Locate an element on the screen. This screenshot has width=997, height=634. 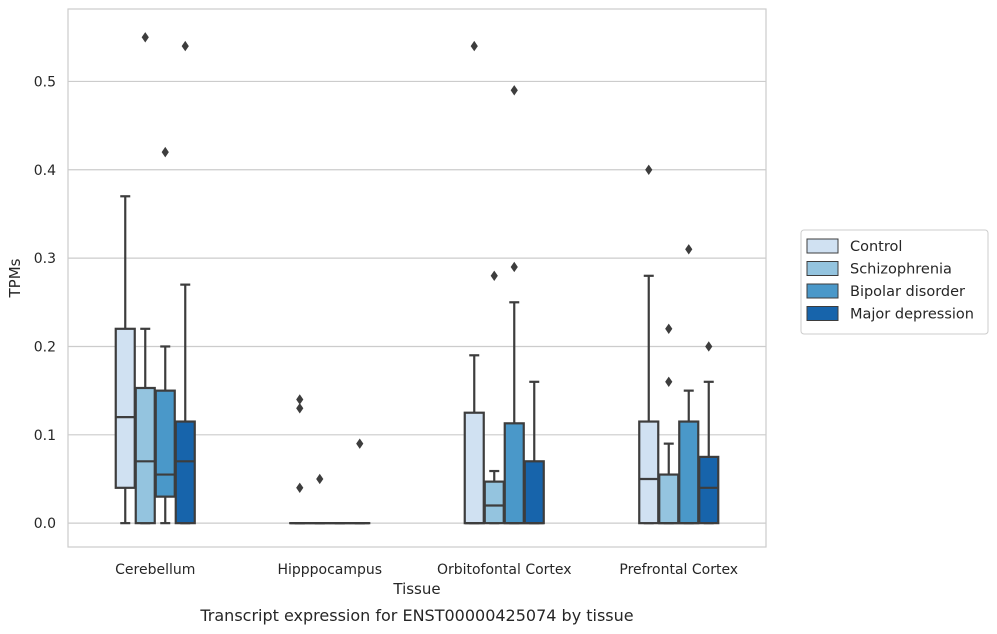
box-control-cerebellum is located at coordinates (125, 360).